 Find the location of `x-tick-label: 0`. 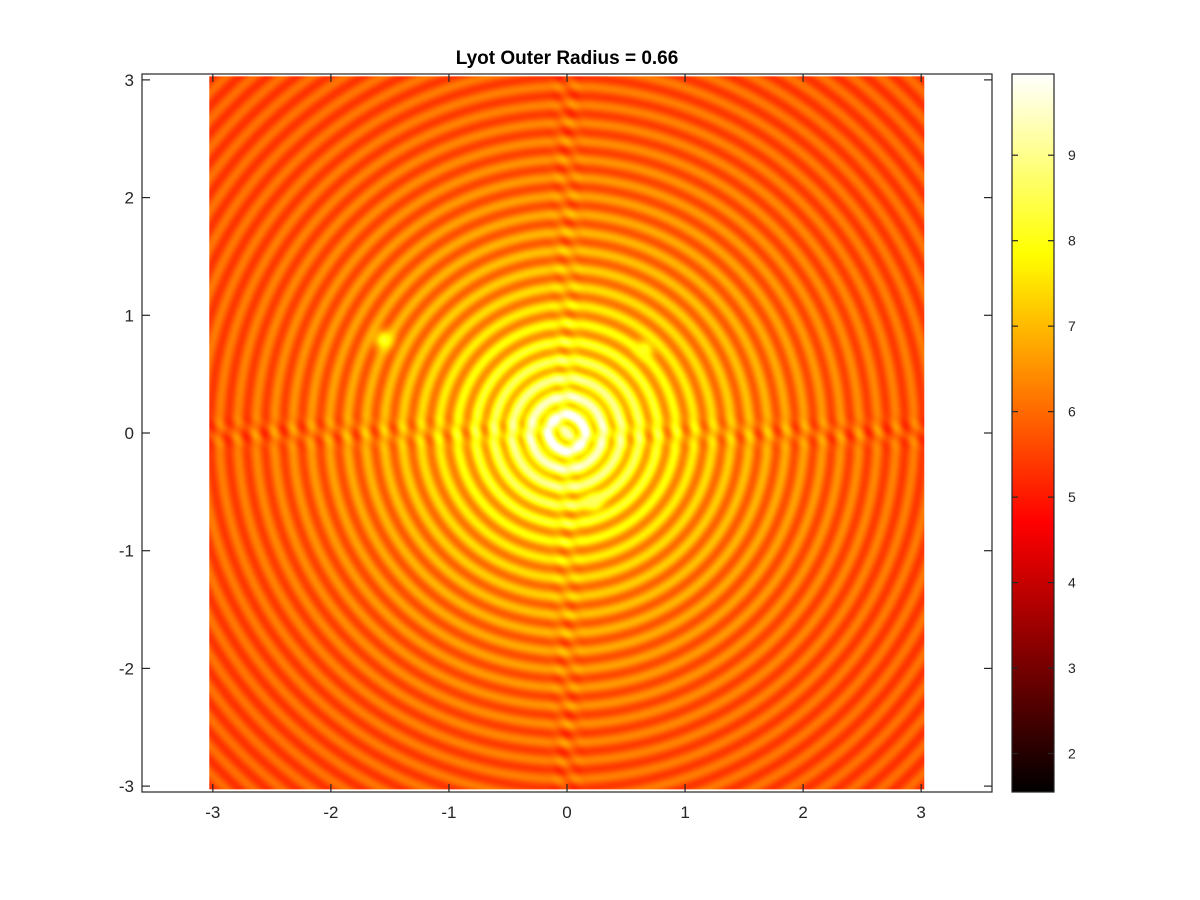

x-tick-label: 0 is located at coordinates (566, 812).